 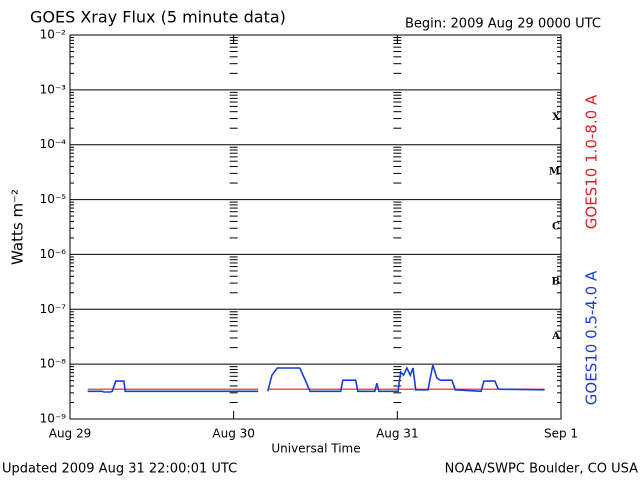 I want to click on chart-title: GOES Xray Flux (5 minute data), so click(x=158, y=17).